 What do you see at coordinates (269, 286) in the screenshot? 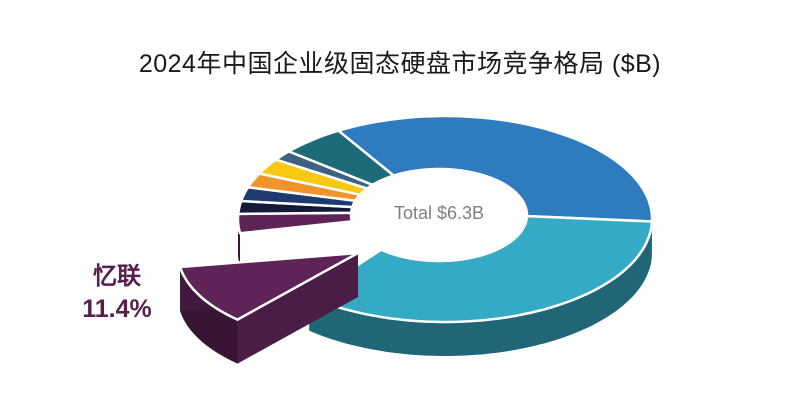
I see `exploded-slice-top` at bounding box center [269, 286].